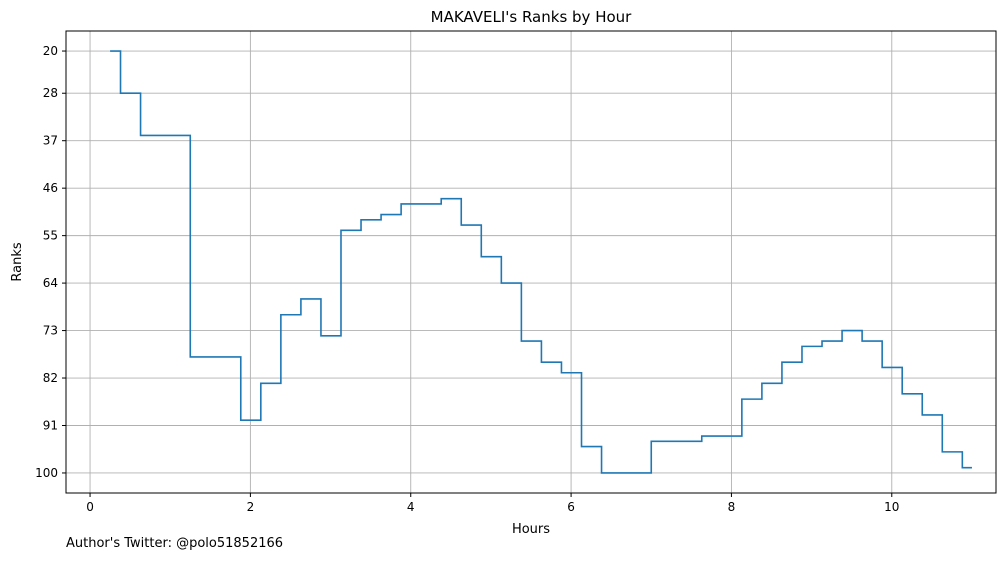 This screenshot has height=562, width=1005. Describe the element at coordinates (251, 507) in the screenshot. I see `x-tick-label: 2` at that location.